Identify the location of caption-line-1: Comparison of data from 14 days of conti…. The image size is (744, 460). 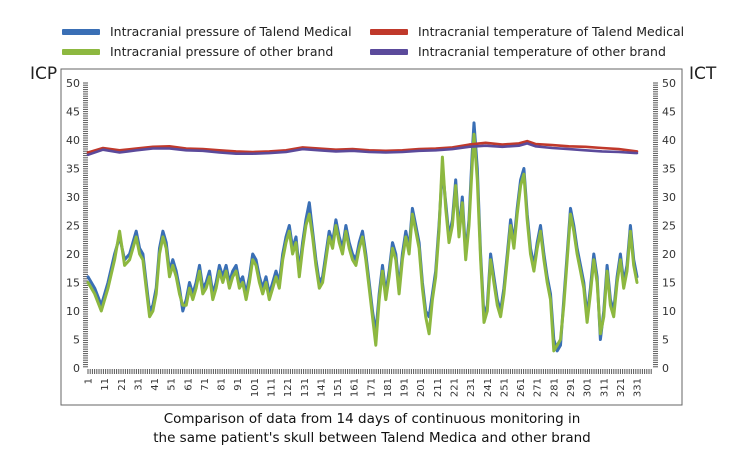
(372, 419).